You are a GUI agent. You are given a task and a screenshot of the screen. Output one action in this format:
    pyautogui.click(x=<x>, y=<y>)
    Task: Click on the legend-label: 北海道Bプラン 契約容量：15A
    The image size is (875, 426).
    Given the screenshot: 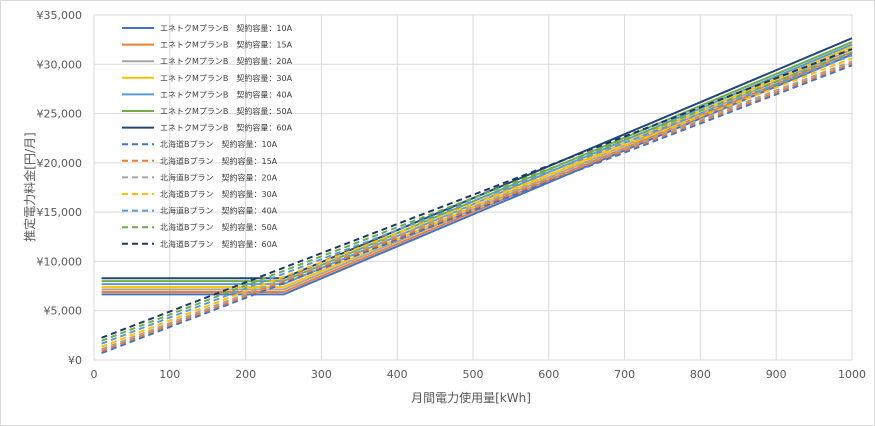 What is the action you would take?
    pyautogui.click(x=219, y=161)
    